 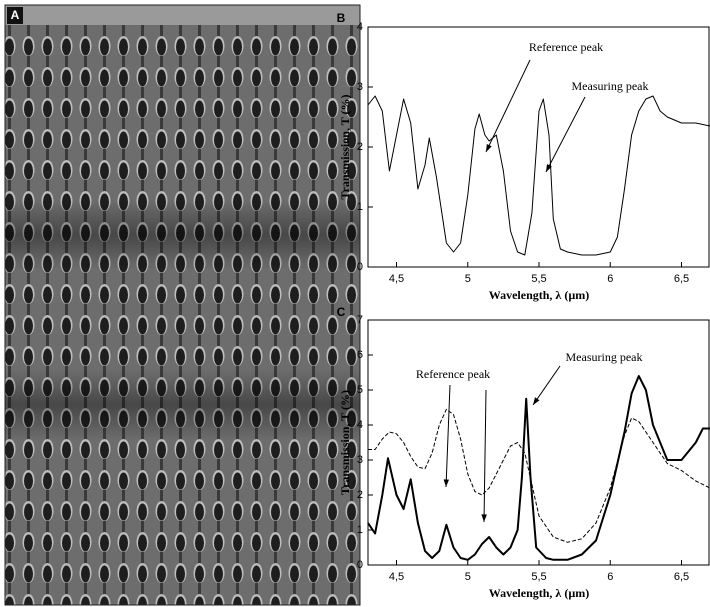 I want to click on panel-label: B, so click(x=341, y=18).